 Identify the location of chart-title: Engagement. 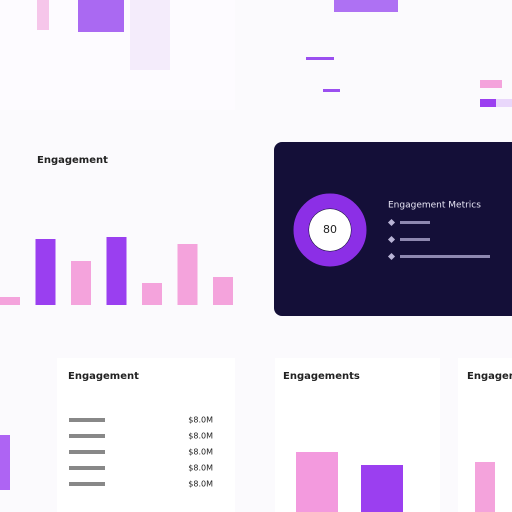
(72, 160).